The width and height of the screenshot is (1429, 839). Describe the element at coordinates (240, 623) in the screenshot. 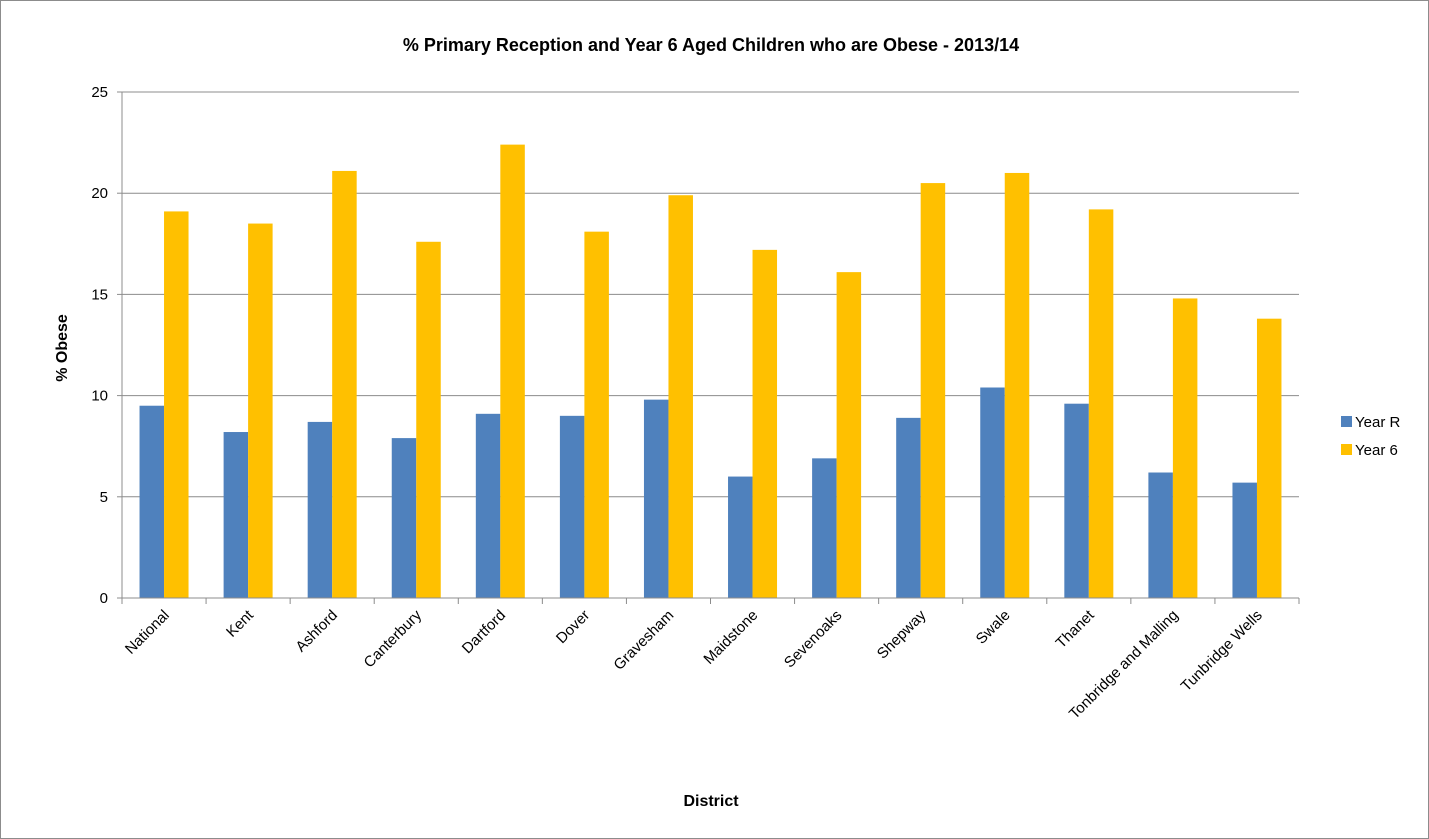

I see `x-tick-label: Kent` at that location.